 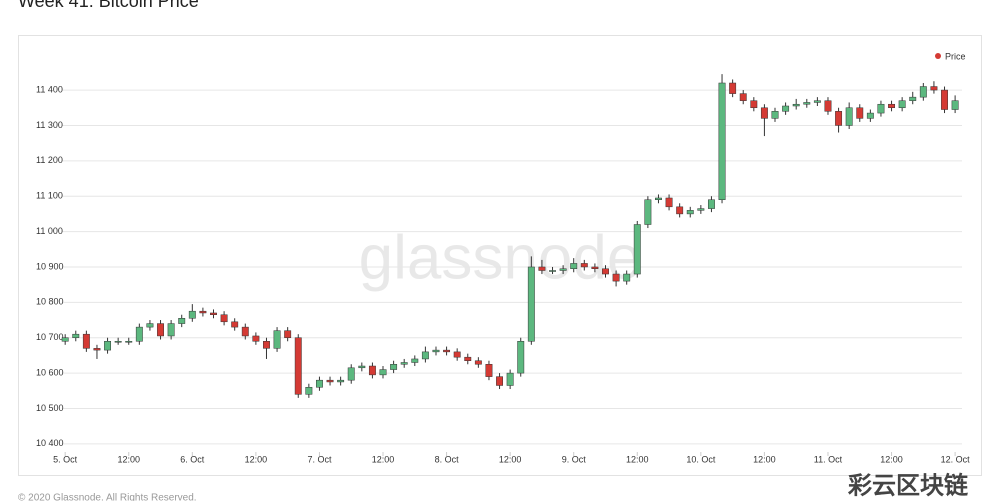 What do you see at coordinates (50, 302) in the screenshot?
I see `y-tick-label: 10 800` at bounding box center [50, 302].